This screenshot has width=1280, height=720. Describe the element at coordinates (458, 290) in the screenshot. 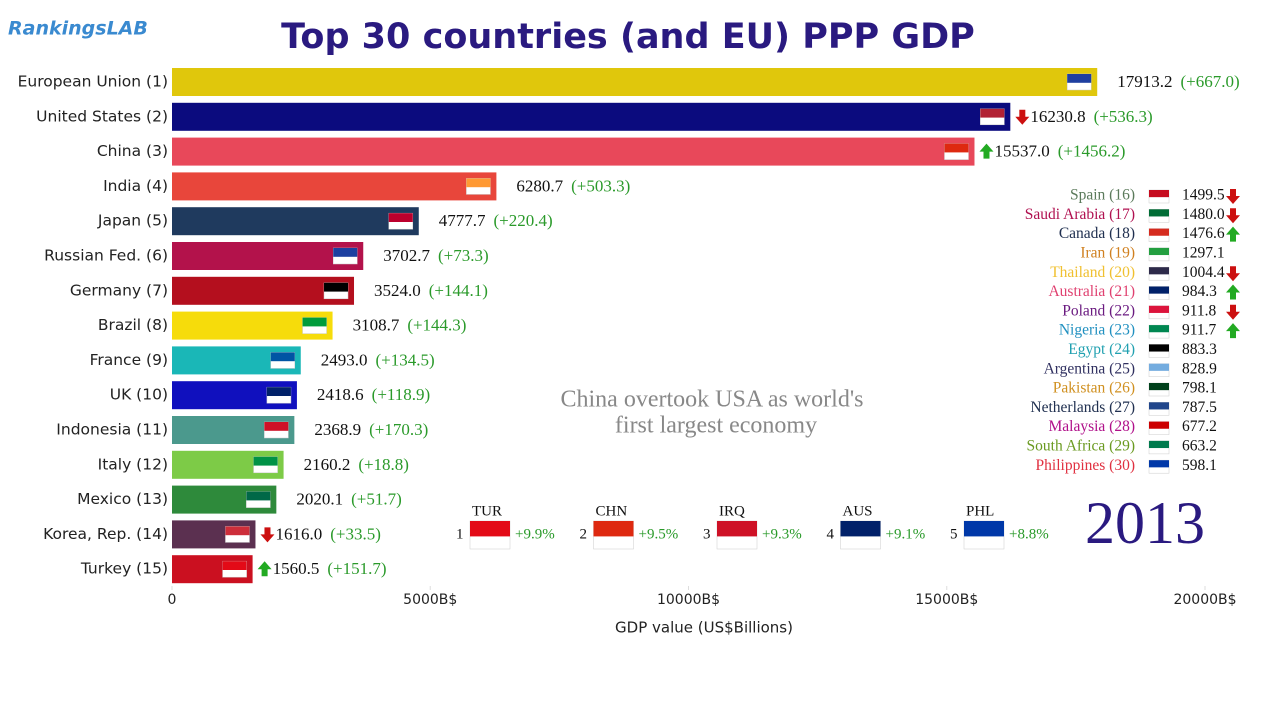

I see `change-label: (+144.1)` at that location.